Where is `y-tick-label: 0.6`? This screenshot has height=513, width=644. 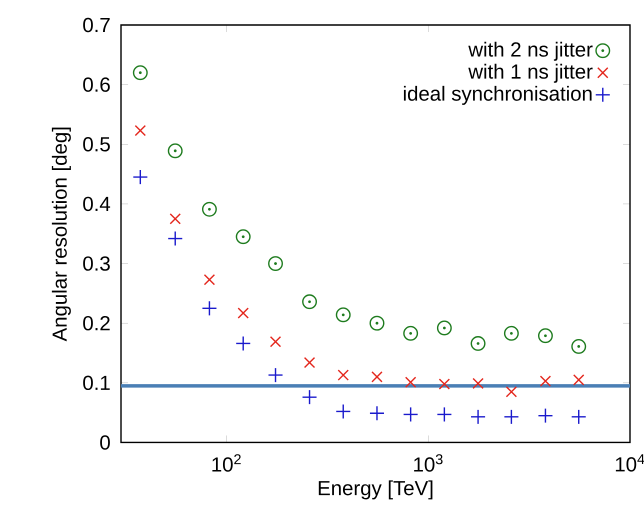
y-tick-label: 0.6 is located at coordinates (96, 84).